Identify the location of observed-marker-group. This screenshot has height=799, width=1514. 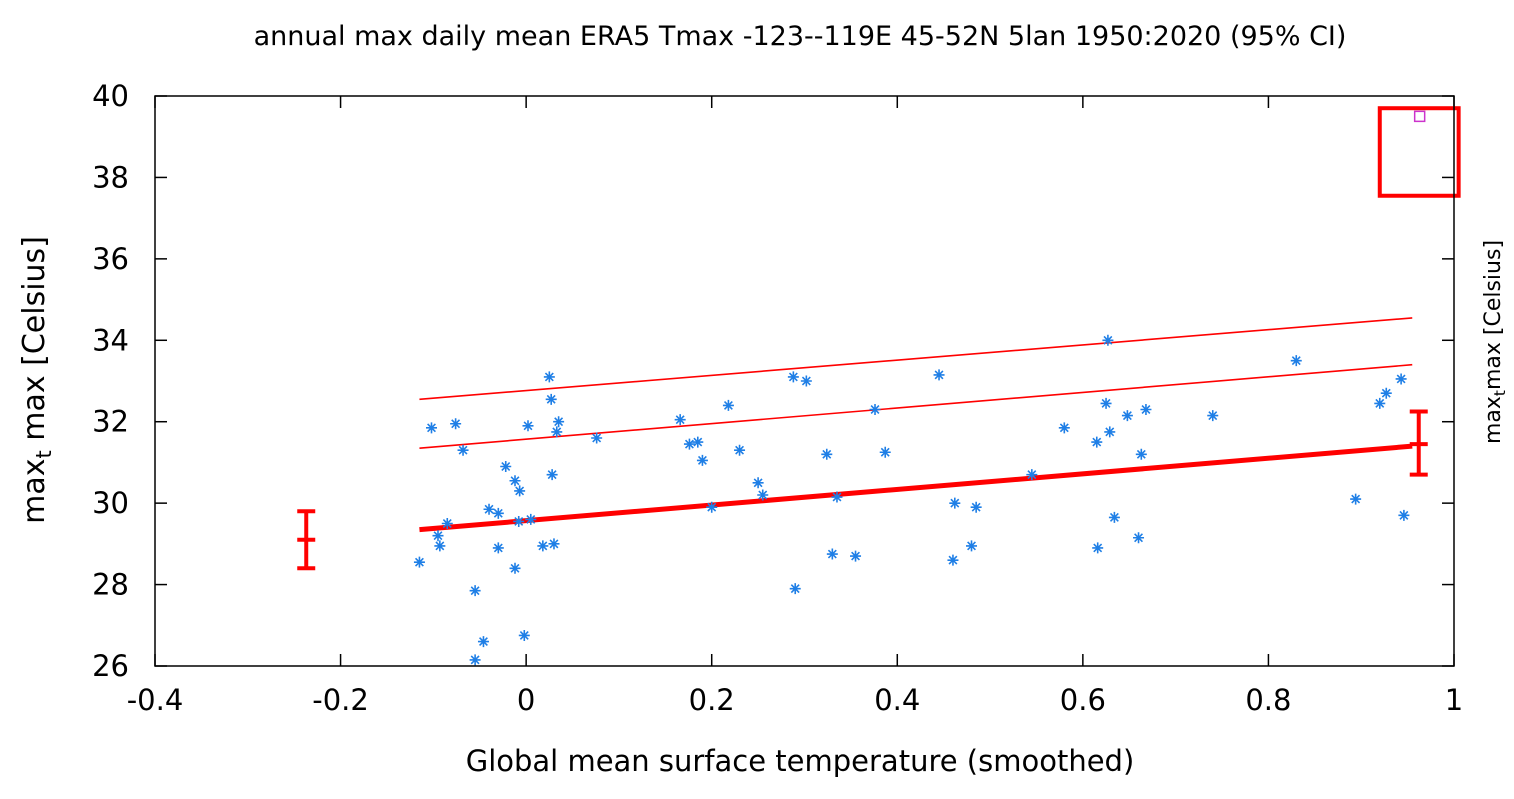
(1419, 152).